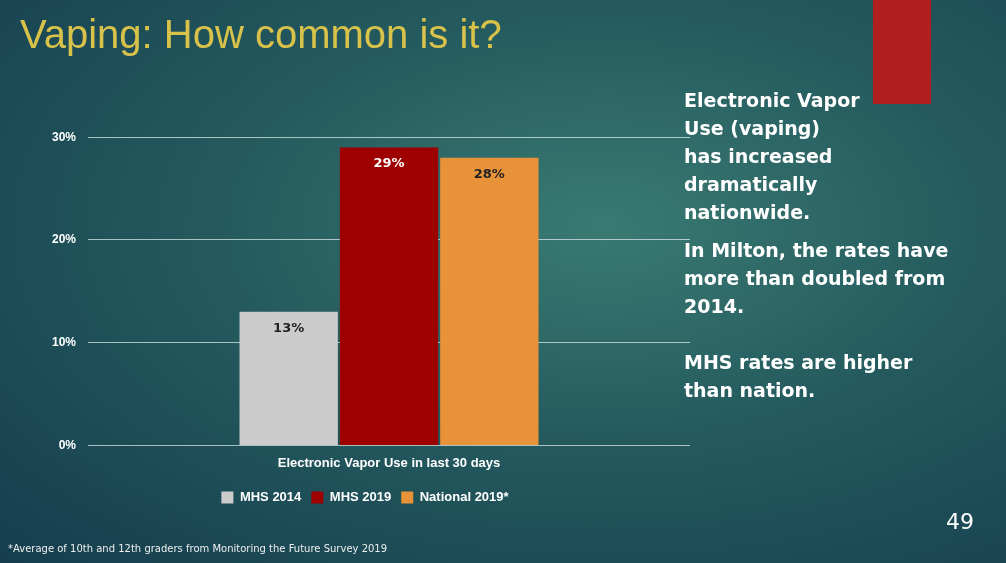 The height and width of the screenshot is (563, 1006). I want to click on y-tick-label: 30%, so click(64, 136).